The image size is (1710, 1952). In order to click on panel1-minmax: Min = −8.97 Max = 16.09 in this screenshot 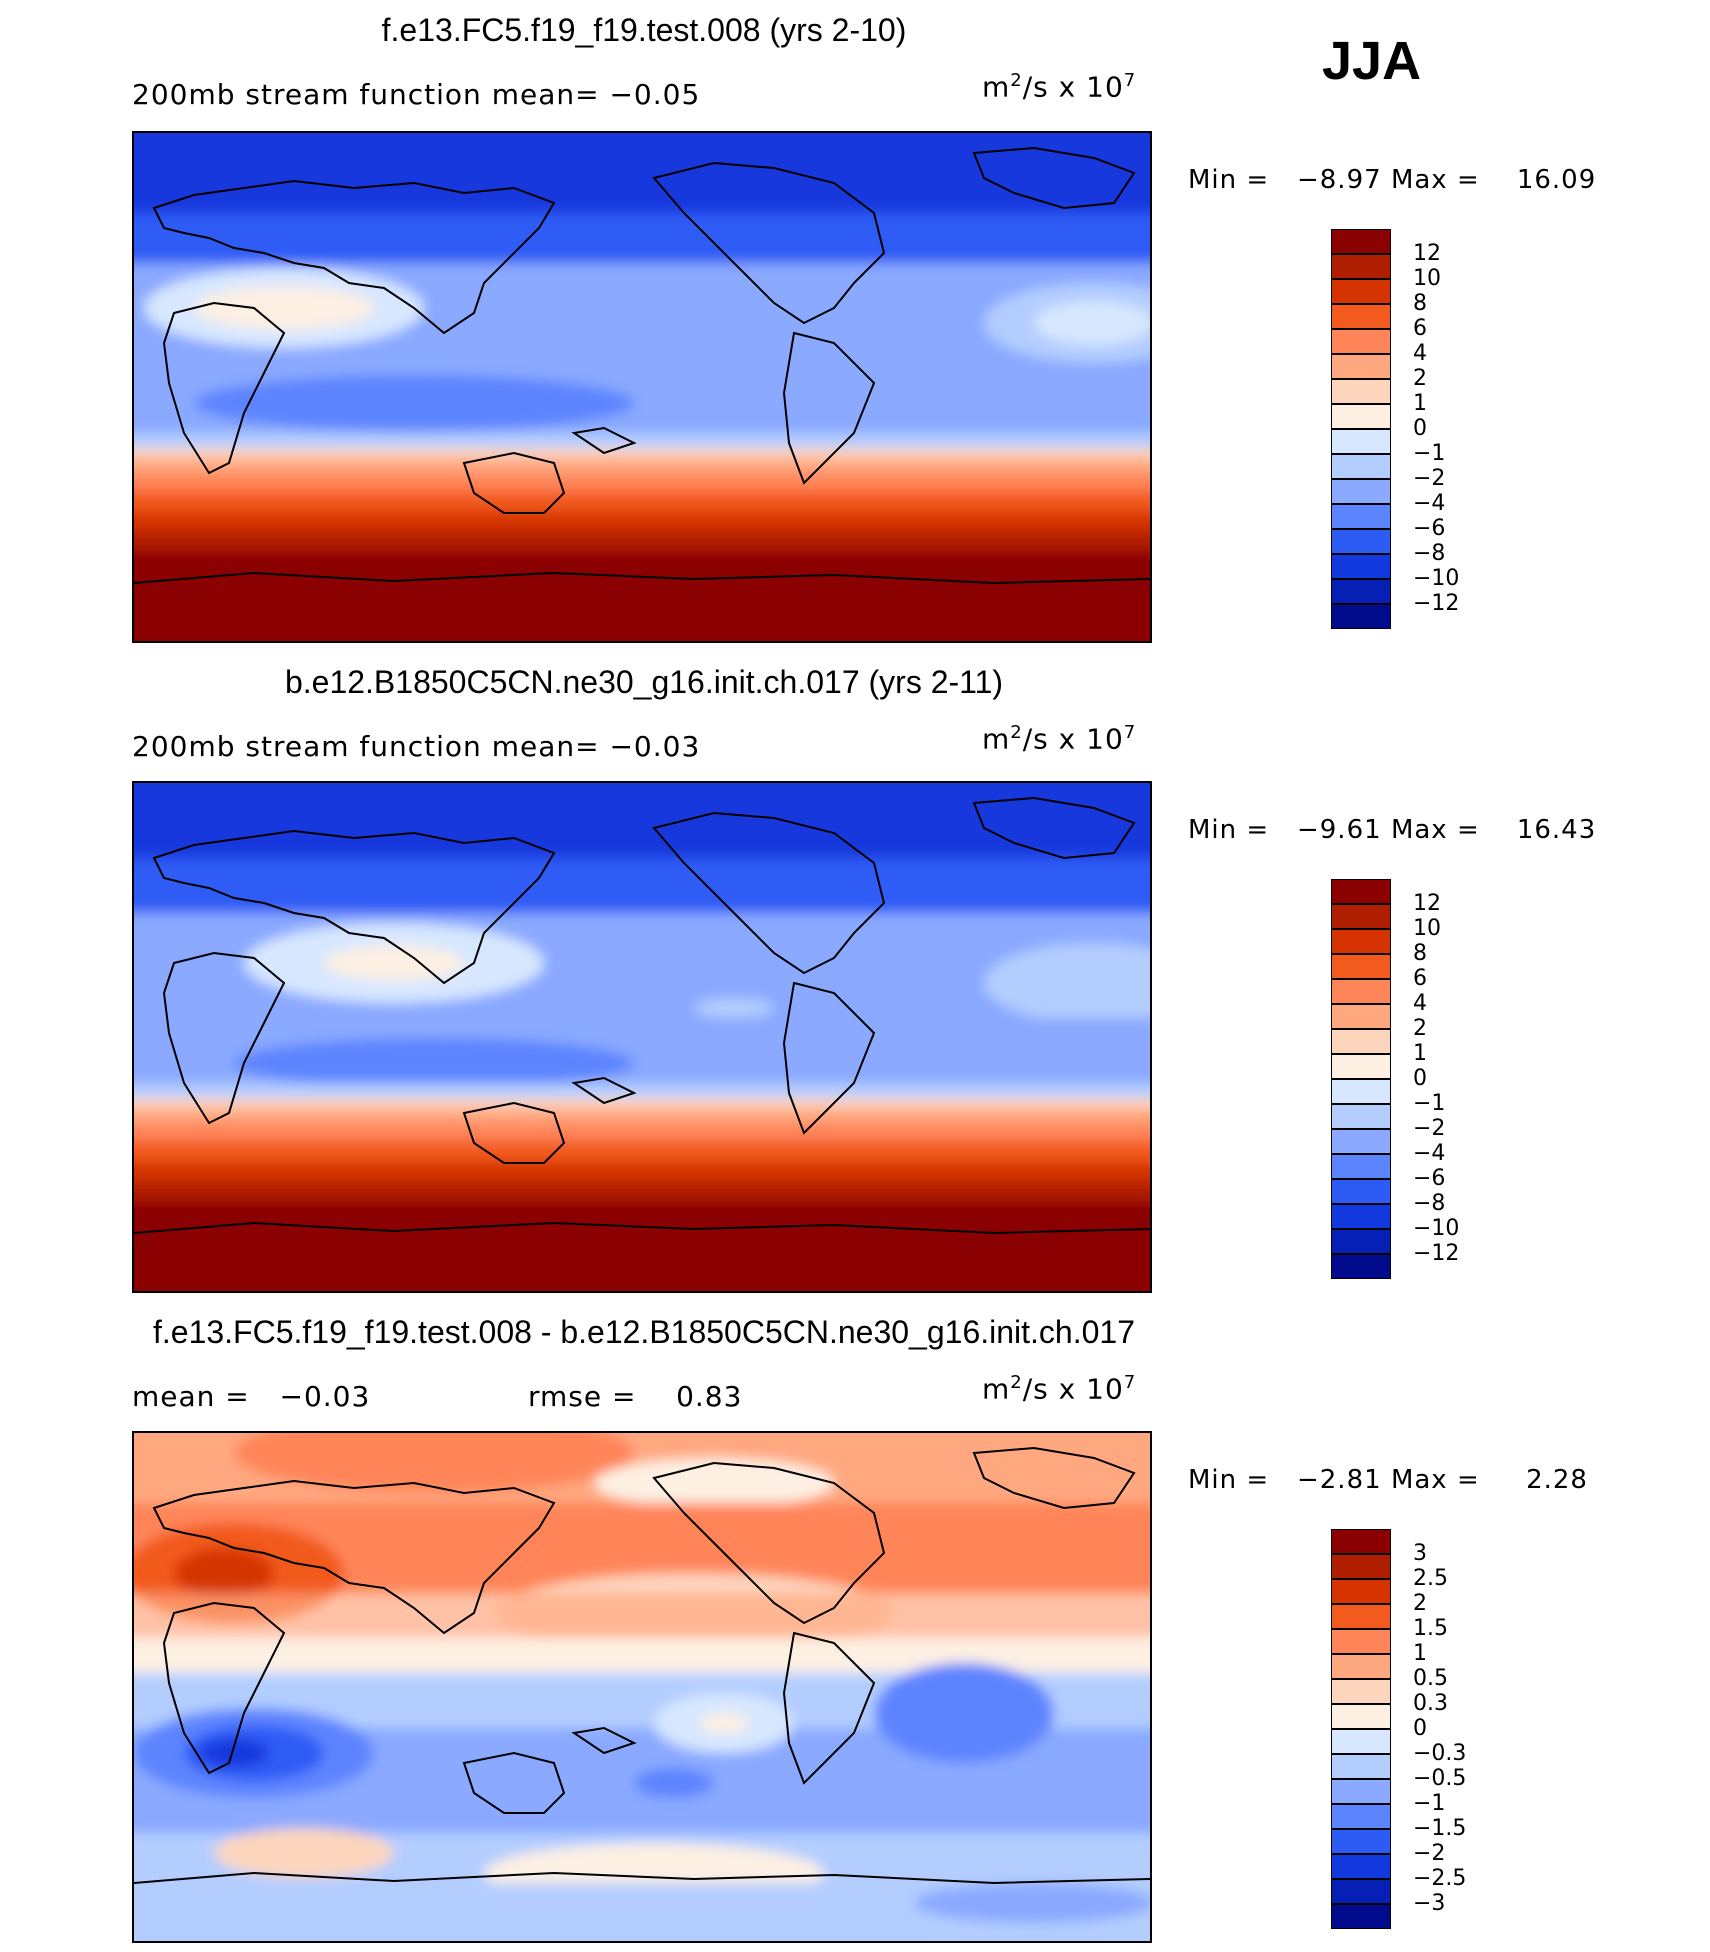, I will do `click(1392, 180)`.